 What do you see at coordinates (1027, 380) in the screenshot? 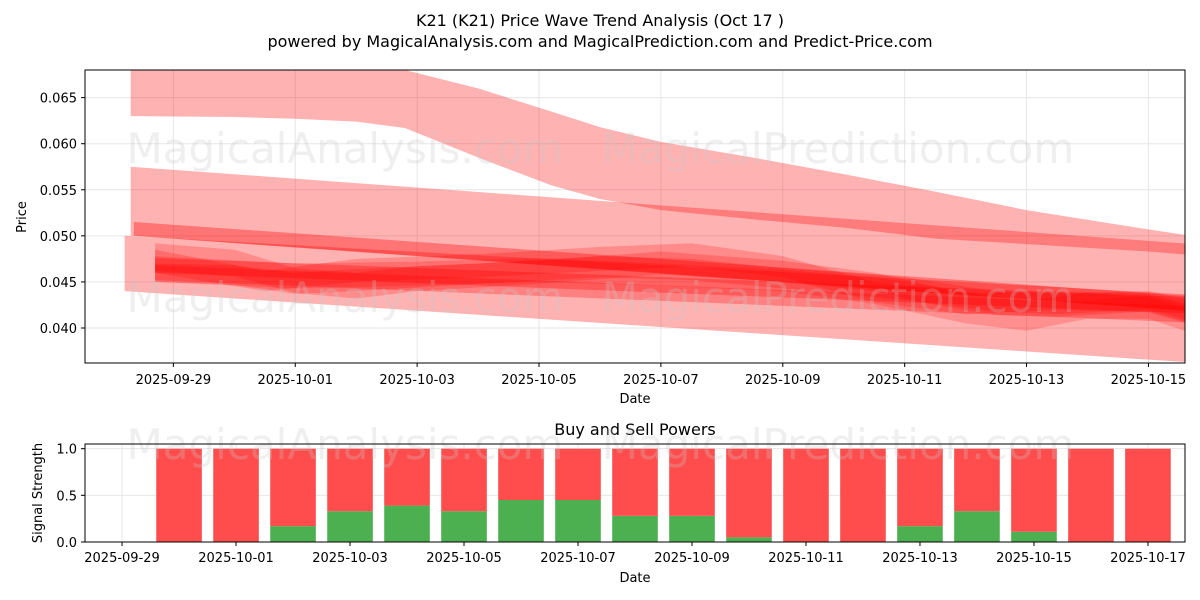
I see `price-x-tick-label: 2025-10-13` at bounding box center [1027, 380].